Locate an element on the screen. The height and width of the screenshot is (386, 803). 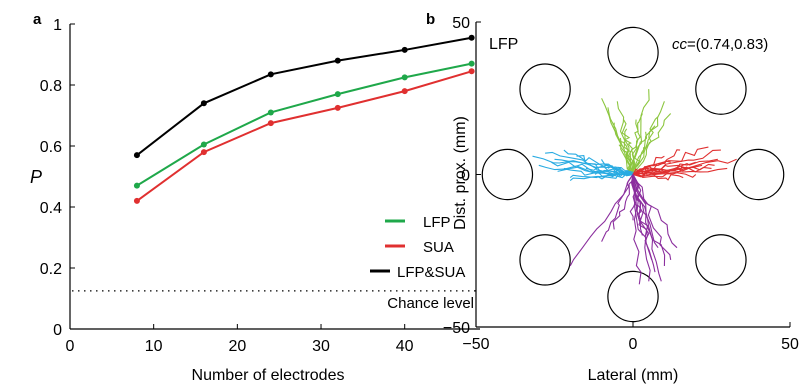
series-line-sua is located at coordinates (304, 136).